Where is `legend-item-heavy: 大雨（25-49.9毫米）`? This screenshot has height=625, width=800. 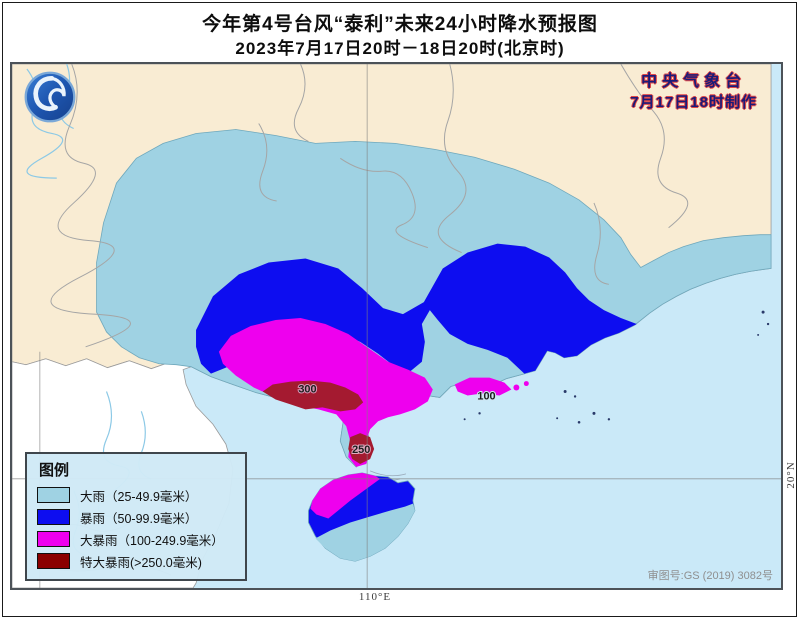 legend-item-heavy: 大雨（25-49.9毫米） is located at coordinates (136, 495).